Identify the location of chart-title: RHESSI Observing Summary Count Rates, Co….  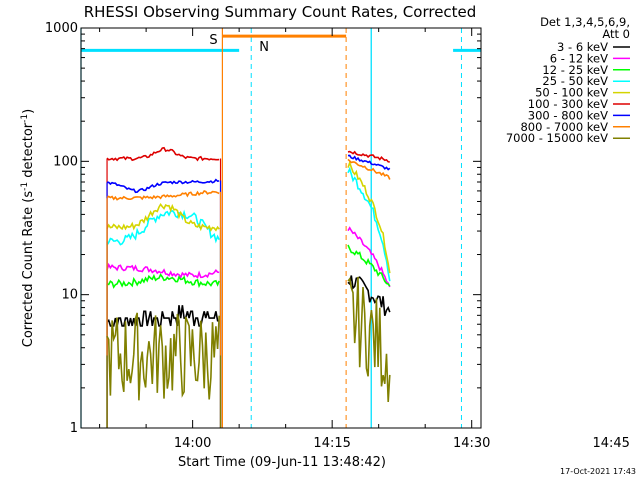
(280, 12).